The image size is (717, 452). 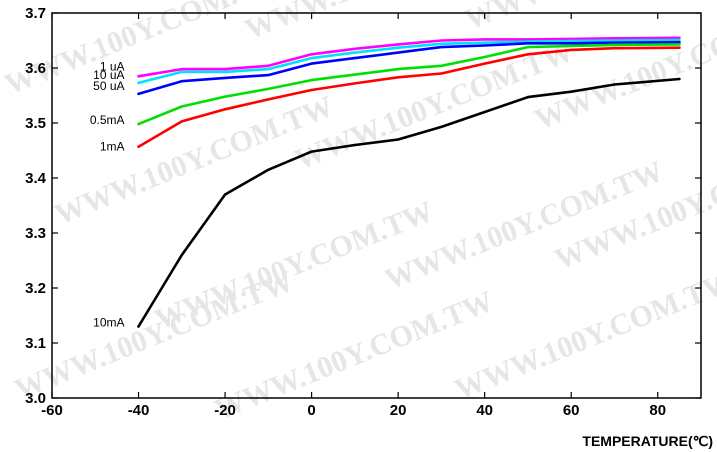 What do you see at coordinates (35, 288) in the screenshot?
I see `y-tick-label: 3.2` at bounding box center [35, 288].